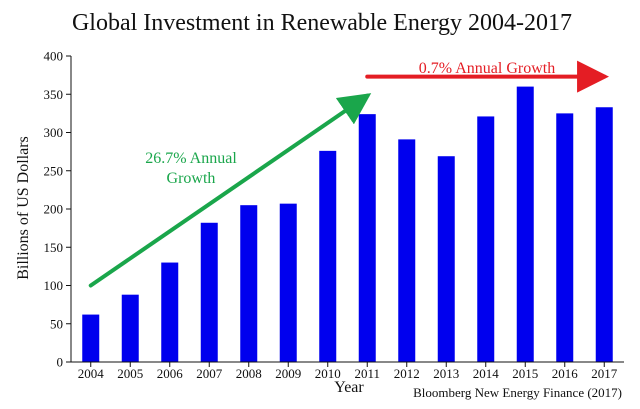 Image resolution: width=640 pixels, height=409 pixels. I want to click on y-tick-label-350: 350, so click(54, 94).